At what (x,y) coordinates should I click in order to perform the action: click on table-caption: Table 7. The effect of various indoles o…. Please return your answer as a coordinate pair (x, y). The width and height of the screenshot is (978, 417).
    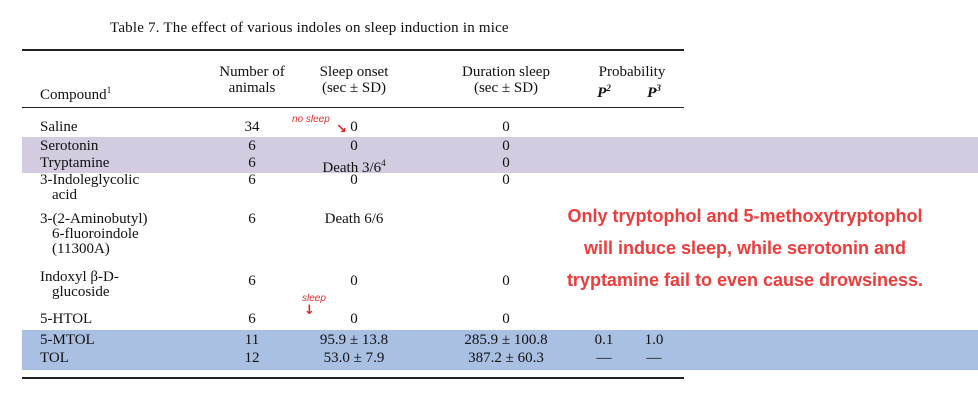
    Looking at the image, I should click on (309, 28).